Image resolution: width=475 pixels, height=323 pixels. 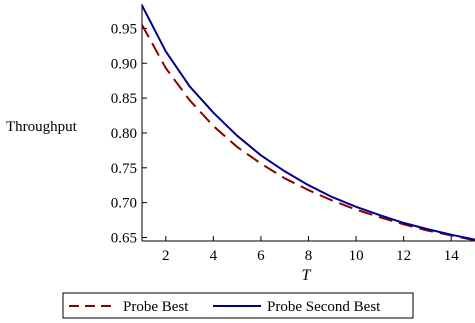 What do you see at coordinates (124, 204) in the screenshot?
I see `y-tick-label: 0.70` at bounding box center [124, 204].